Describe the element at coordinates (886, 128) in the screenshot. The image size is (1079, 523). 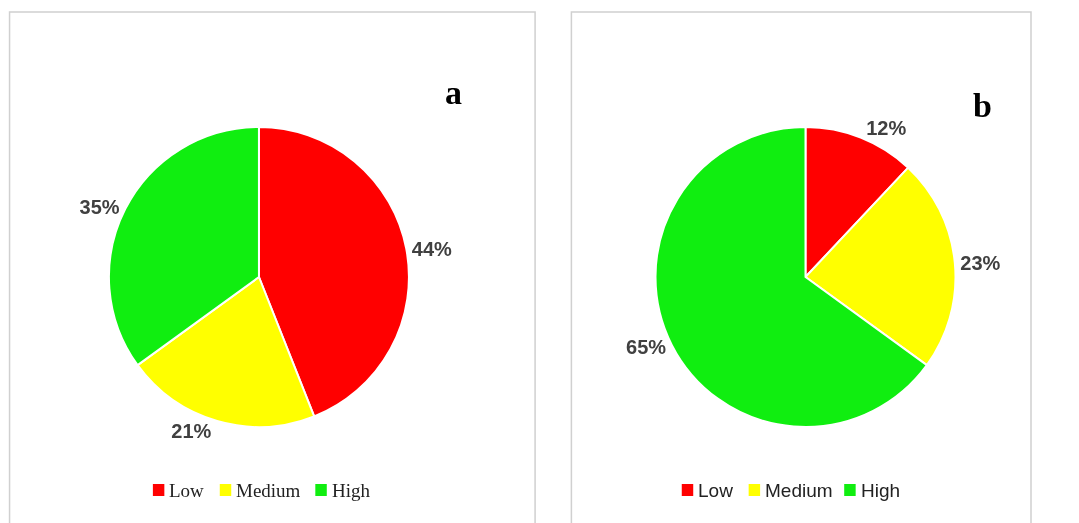
I see `data-label: 12%` at that location.